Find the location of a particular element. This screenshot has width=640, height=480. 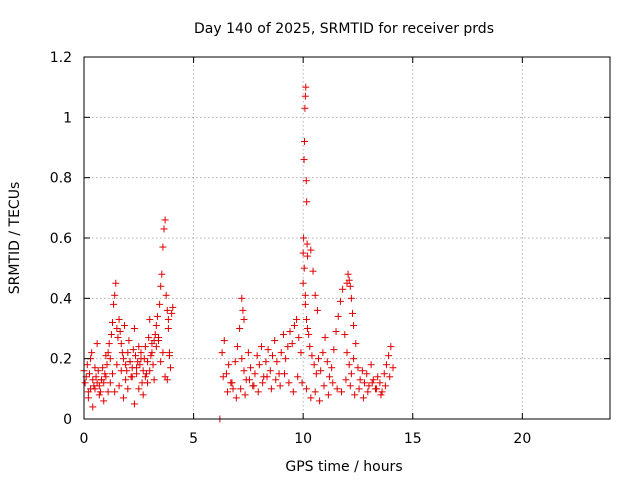

y-tick-label: 0.2 is located at coordinates (61, 360).